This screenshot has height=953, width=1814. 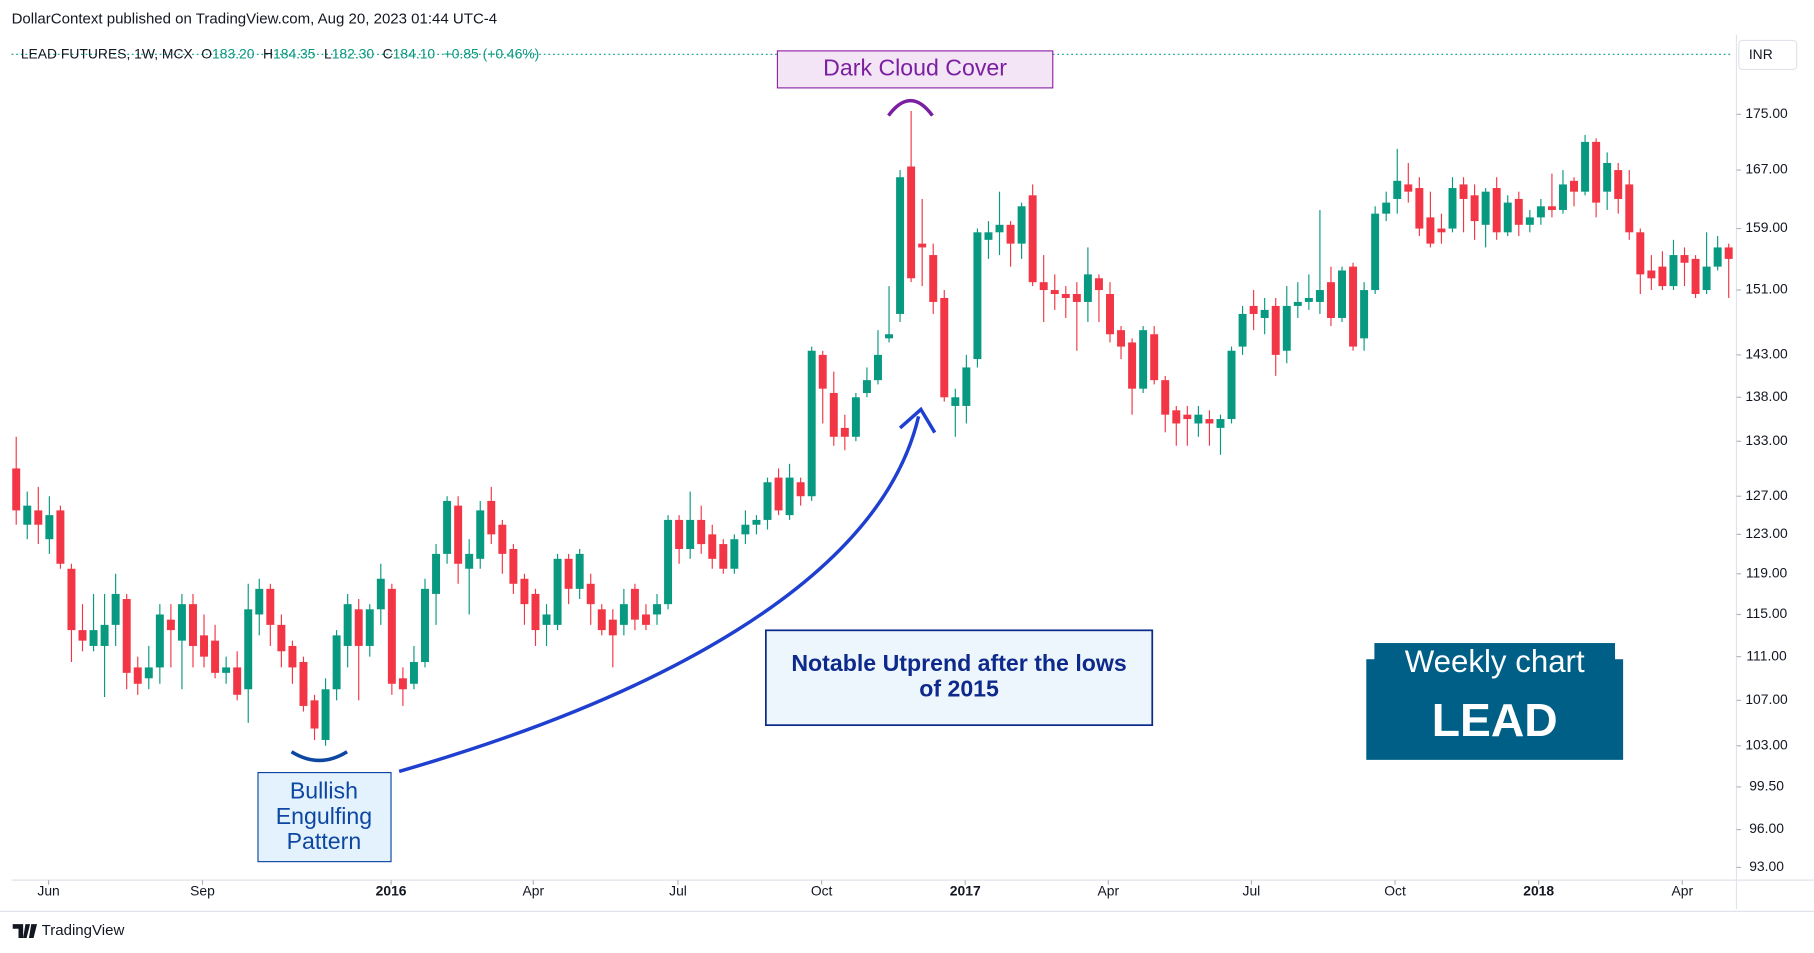 What do you see at coordinates (1766, 113) in the screenshot?
I see `y-tick-label: 175.00` at bounding box center [1766, 113].